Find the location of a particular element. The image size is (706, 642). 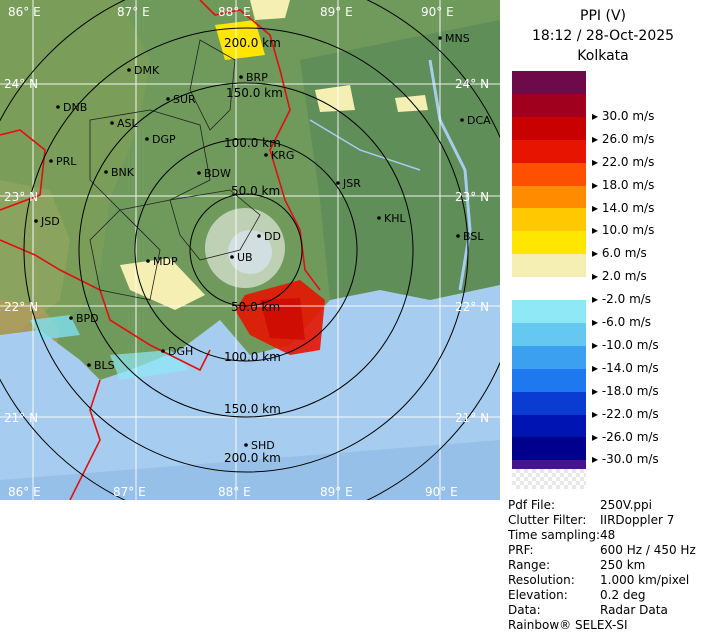

station-asl: ASL is located at coordinates (128, 123).